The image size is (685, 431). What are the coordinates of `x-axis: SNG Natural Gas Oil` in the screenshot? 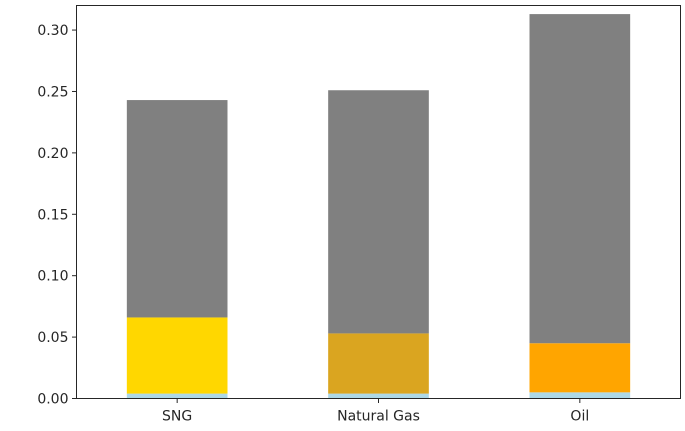 It's located at (375, 411).